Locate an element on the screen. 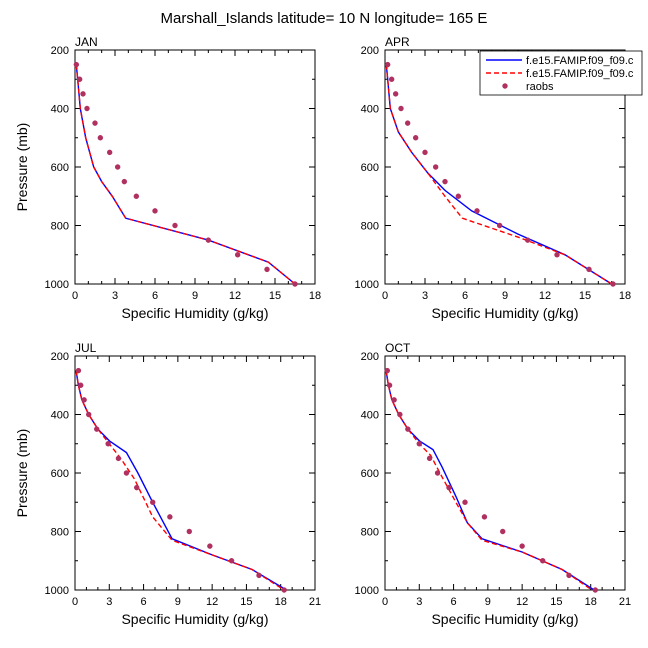 The width and height of the screenshot is (648, 648). panel-label: APR is located at coordinates (397, 42).